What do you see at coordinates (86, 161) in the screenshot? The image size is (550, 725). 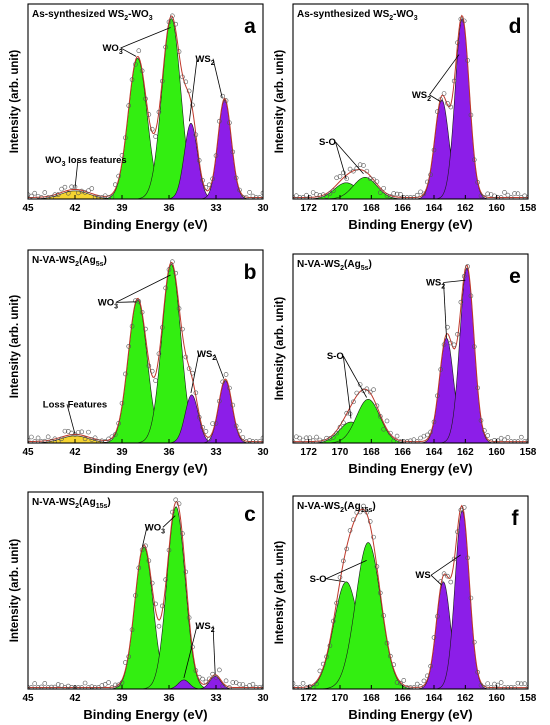 I see `annotation-a-2: WO3 loss features` at bounding box center [86, 161].